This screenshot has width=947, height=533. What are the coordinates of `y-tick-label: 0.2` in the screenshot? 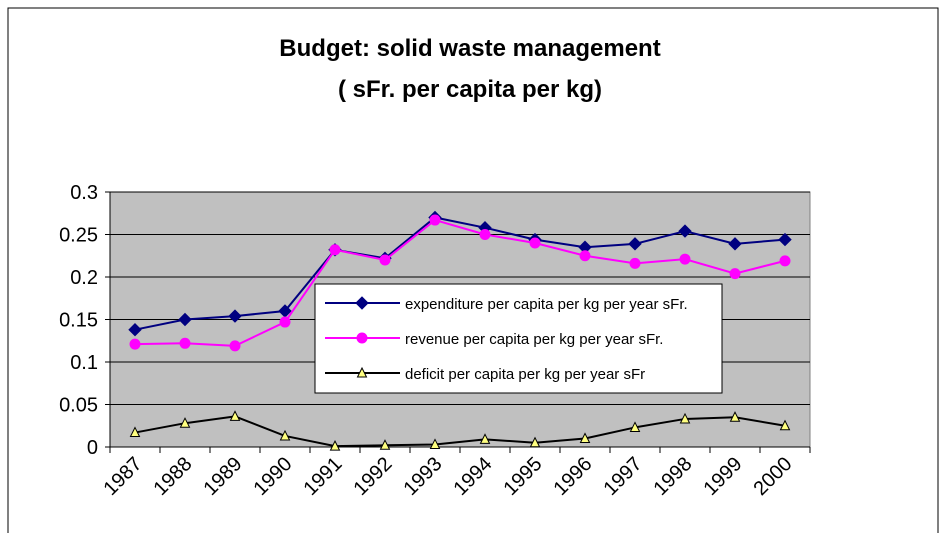 It's located at (84, 278).